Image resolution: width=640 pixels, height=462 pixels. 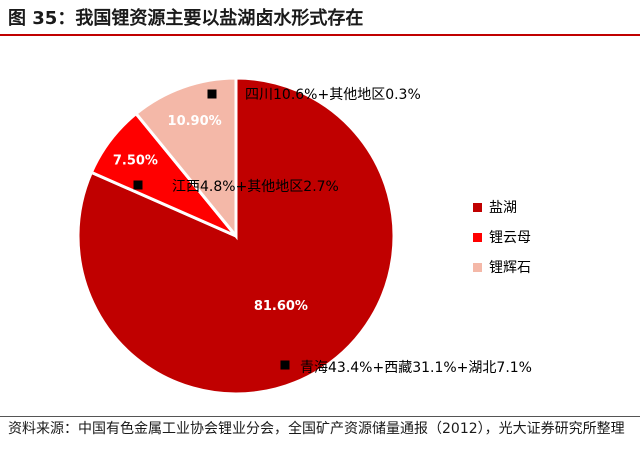 I want to click on slice-annotation-1: 江西4.8%+其他地区2.7%, so click(x=255, y=187).